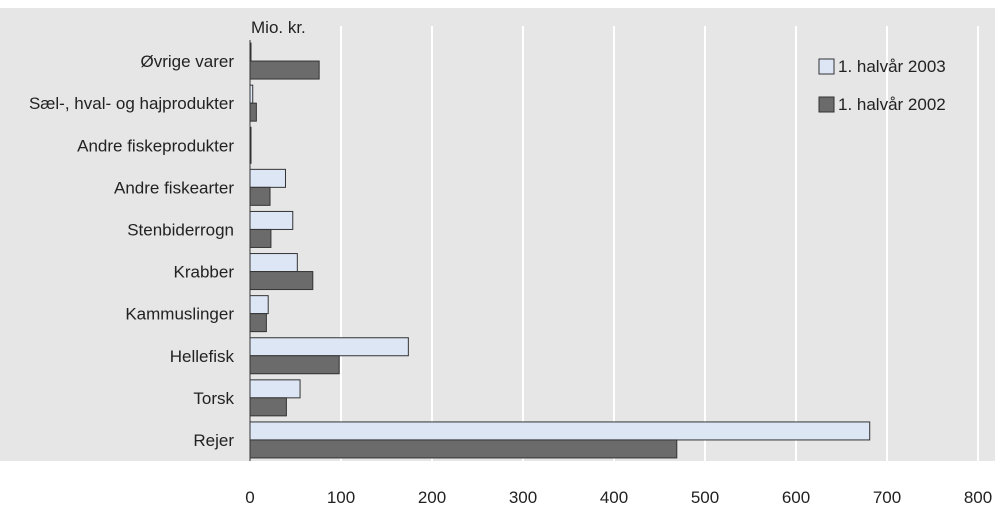 Image resolution: width=995 pixels, height=512 pixels. I want to click on x-tick-label-300: 300, so click(523, 497).